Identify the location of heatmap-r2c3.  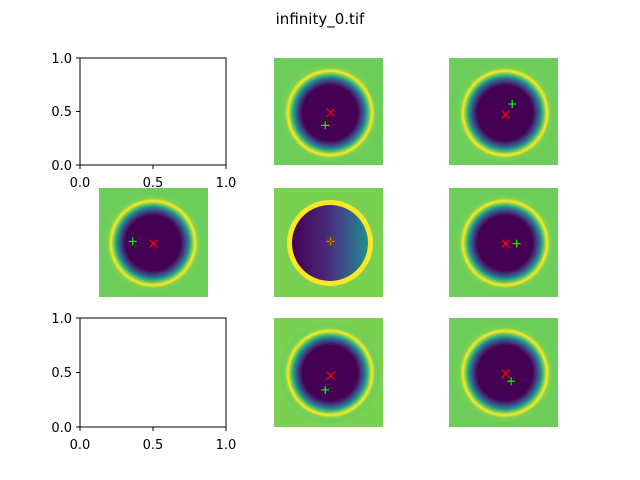
(503, 242).